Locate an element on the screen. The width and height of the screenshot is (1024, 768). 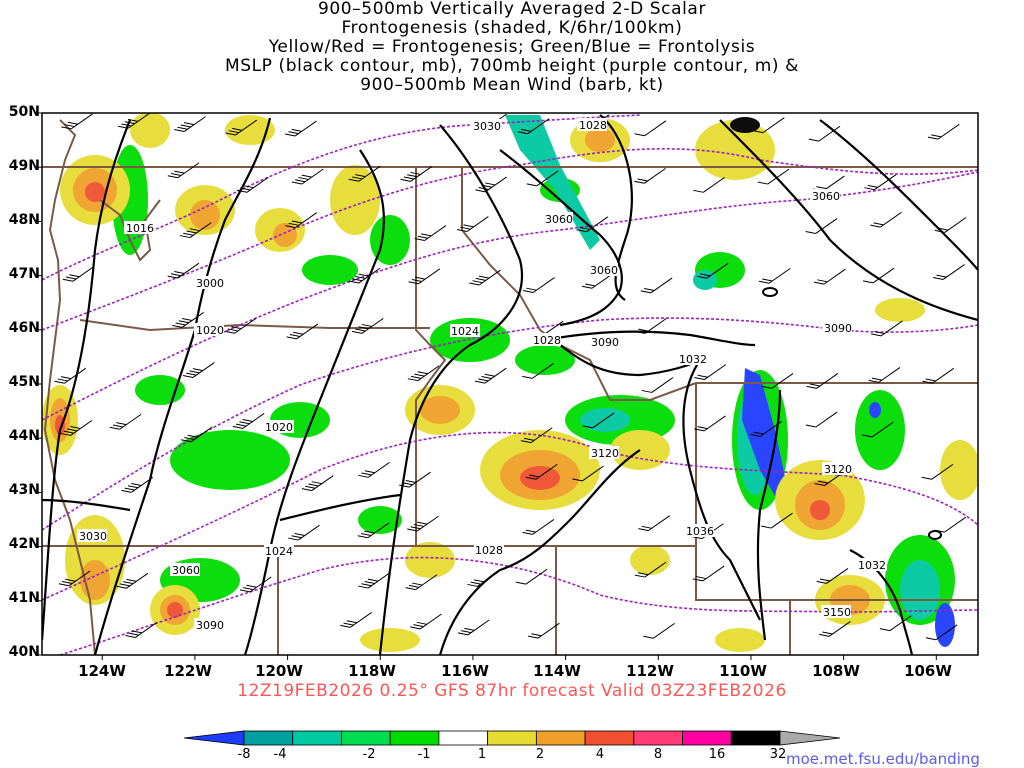
svg-text: 3000 is located at coordinates (210, 283).